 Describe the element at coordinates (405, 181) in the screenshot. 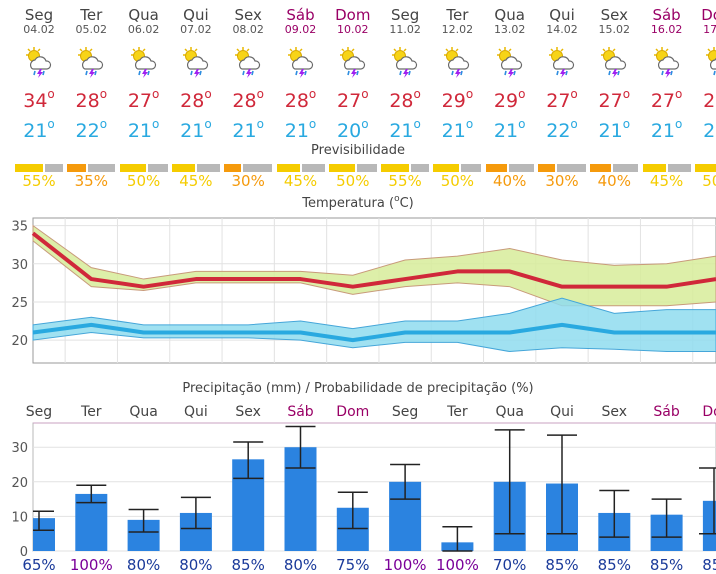

I see `predictability-percent: 55%` at that location.